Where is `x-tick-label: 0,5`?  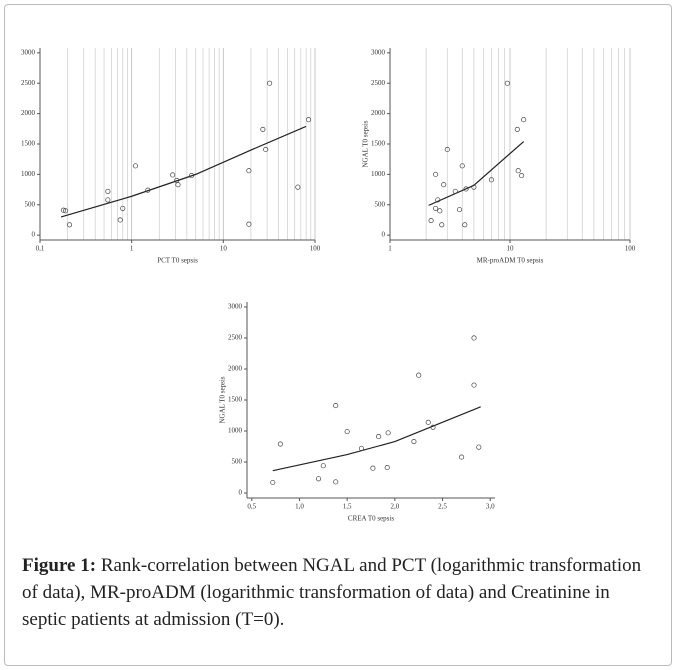 x-tick-label: 0,5 is located at coordinates (251, 507).